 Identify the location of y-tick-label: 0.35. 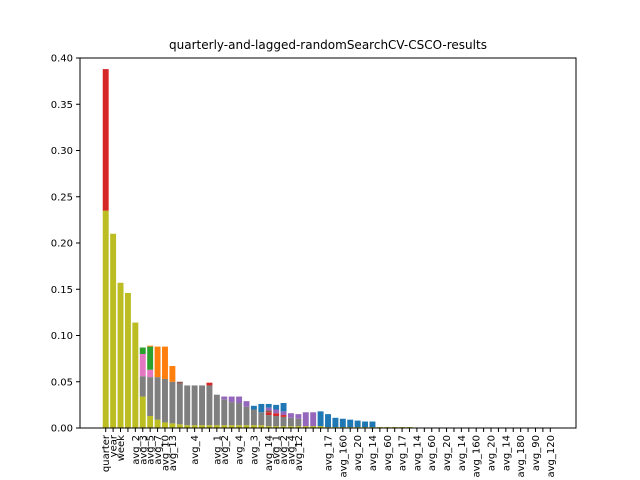
(62, 105).